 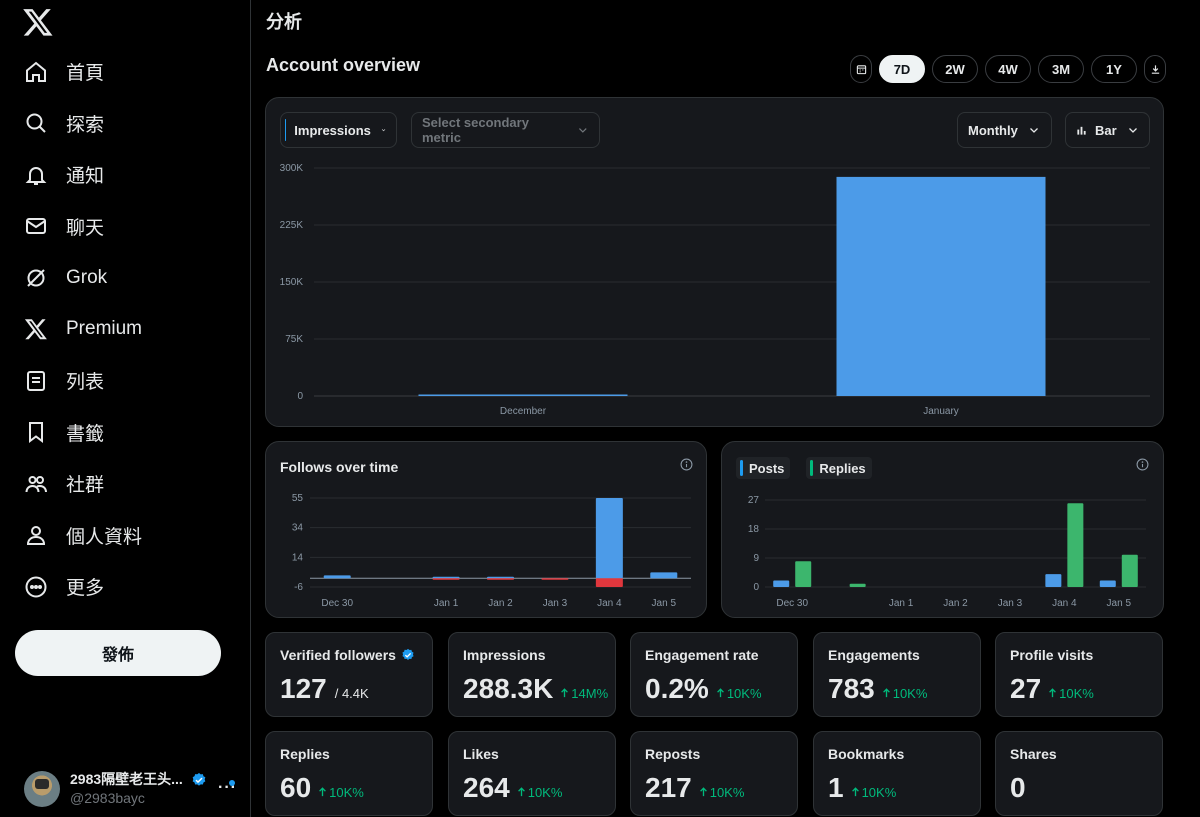 What do you see at coordinates (500, 603) in the screenshot?
I see `x-tick-label: Jan 2` at bounding box center [500, 603].